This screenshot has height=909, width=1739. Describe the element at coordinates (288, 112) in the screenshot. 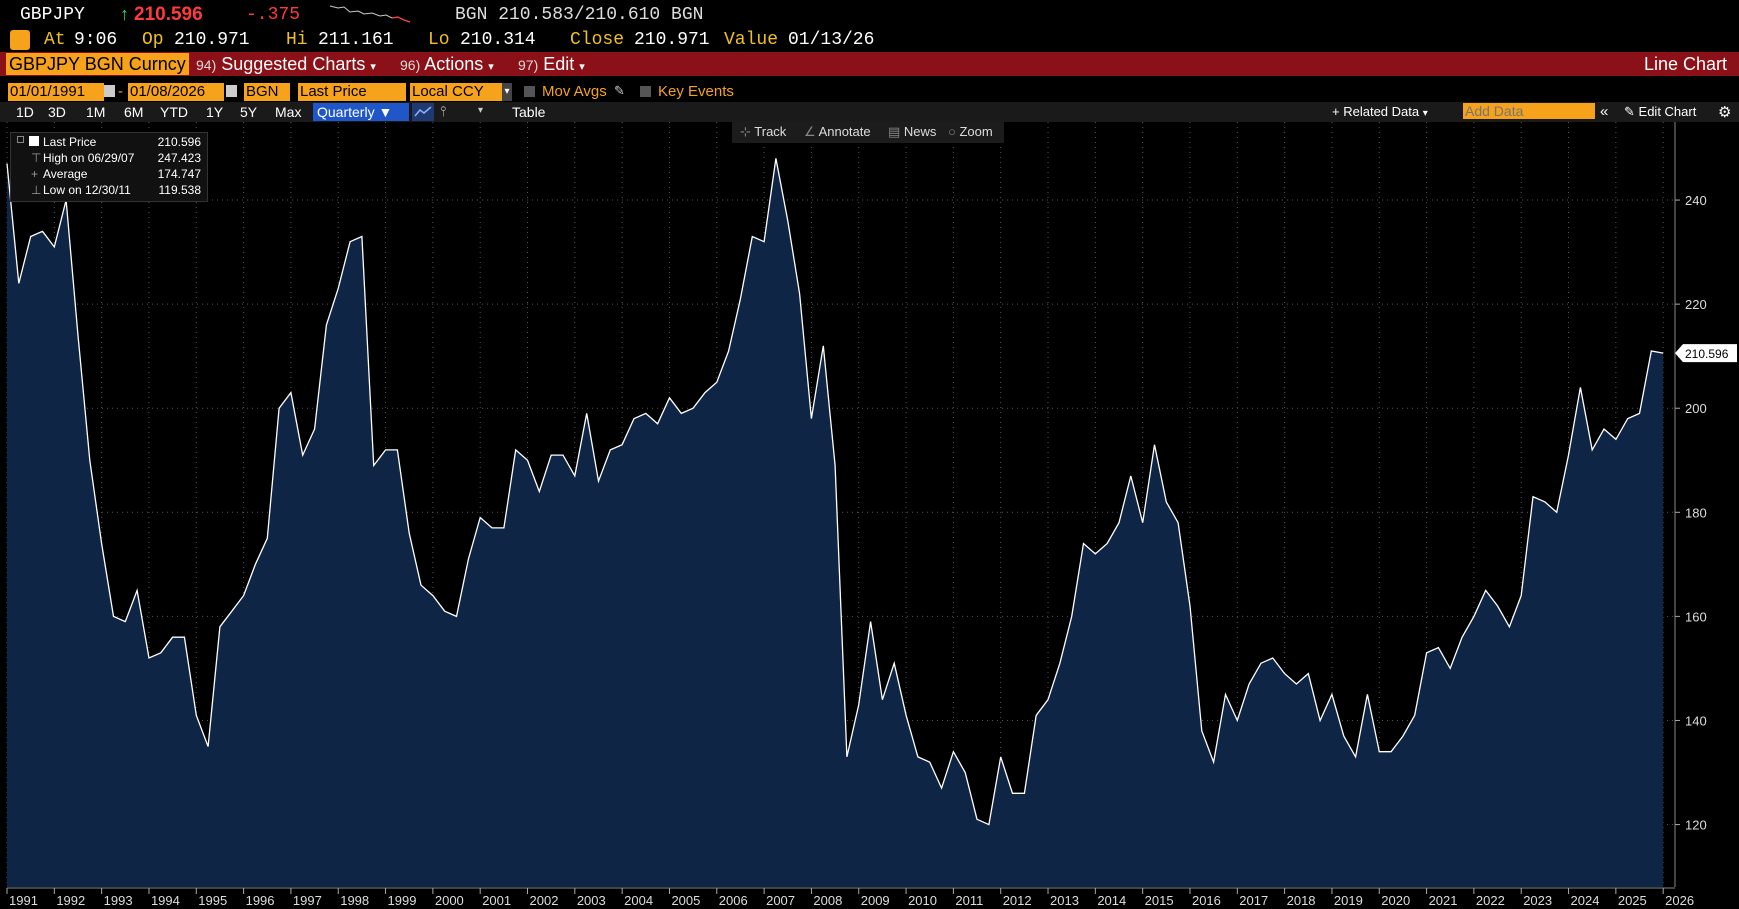

I see `period-button: Max` at that location.